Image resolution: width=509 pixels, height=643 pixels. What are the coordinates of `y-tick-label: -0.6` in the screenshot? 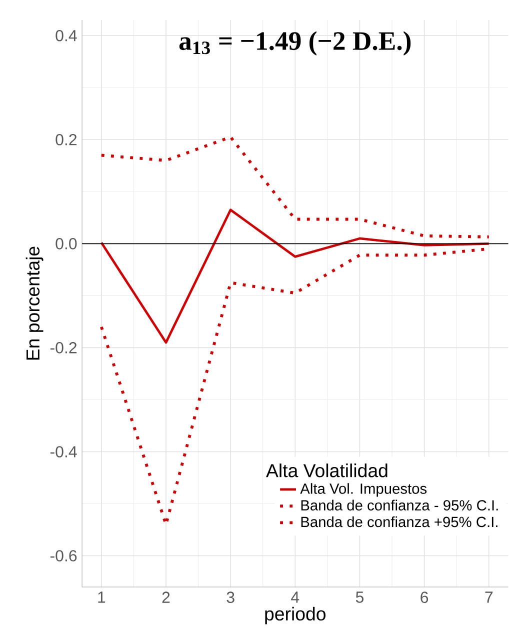 It's located at (63, 556).